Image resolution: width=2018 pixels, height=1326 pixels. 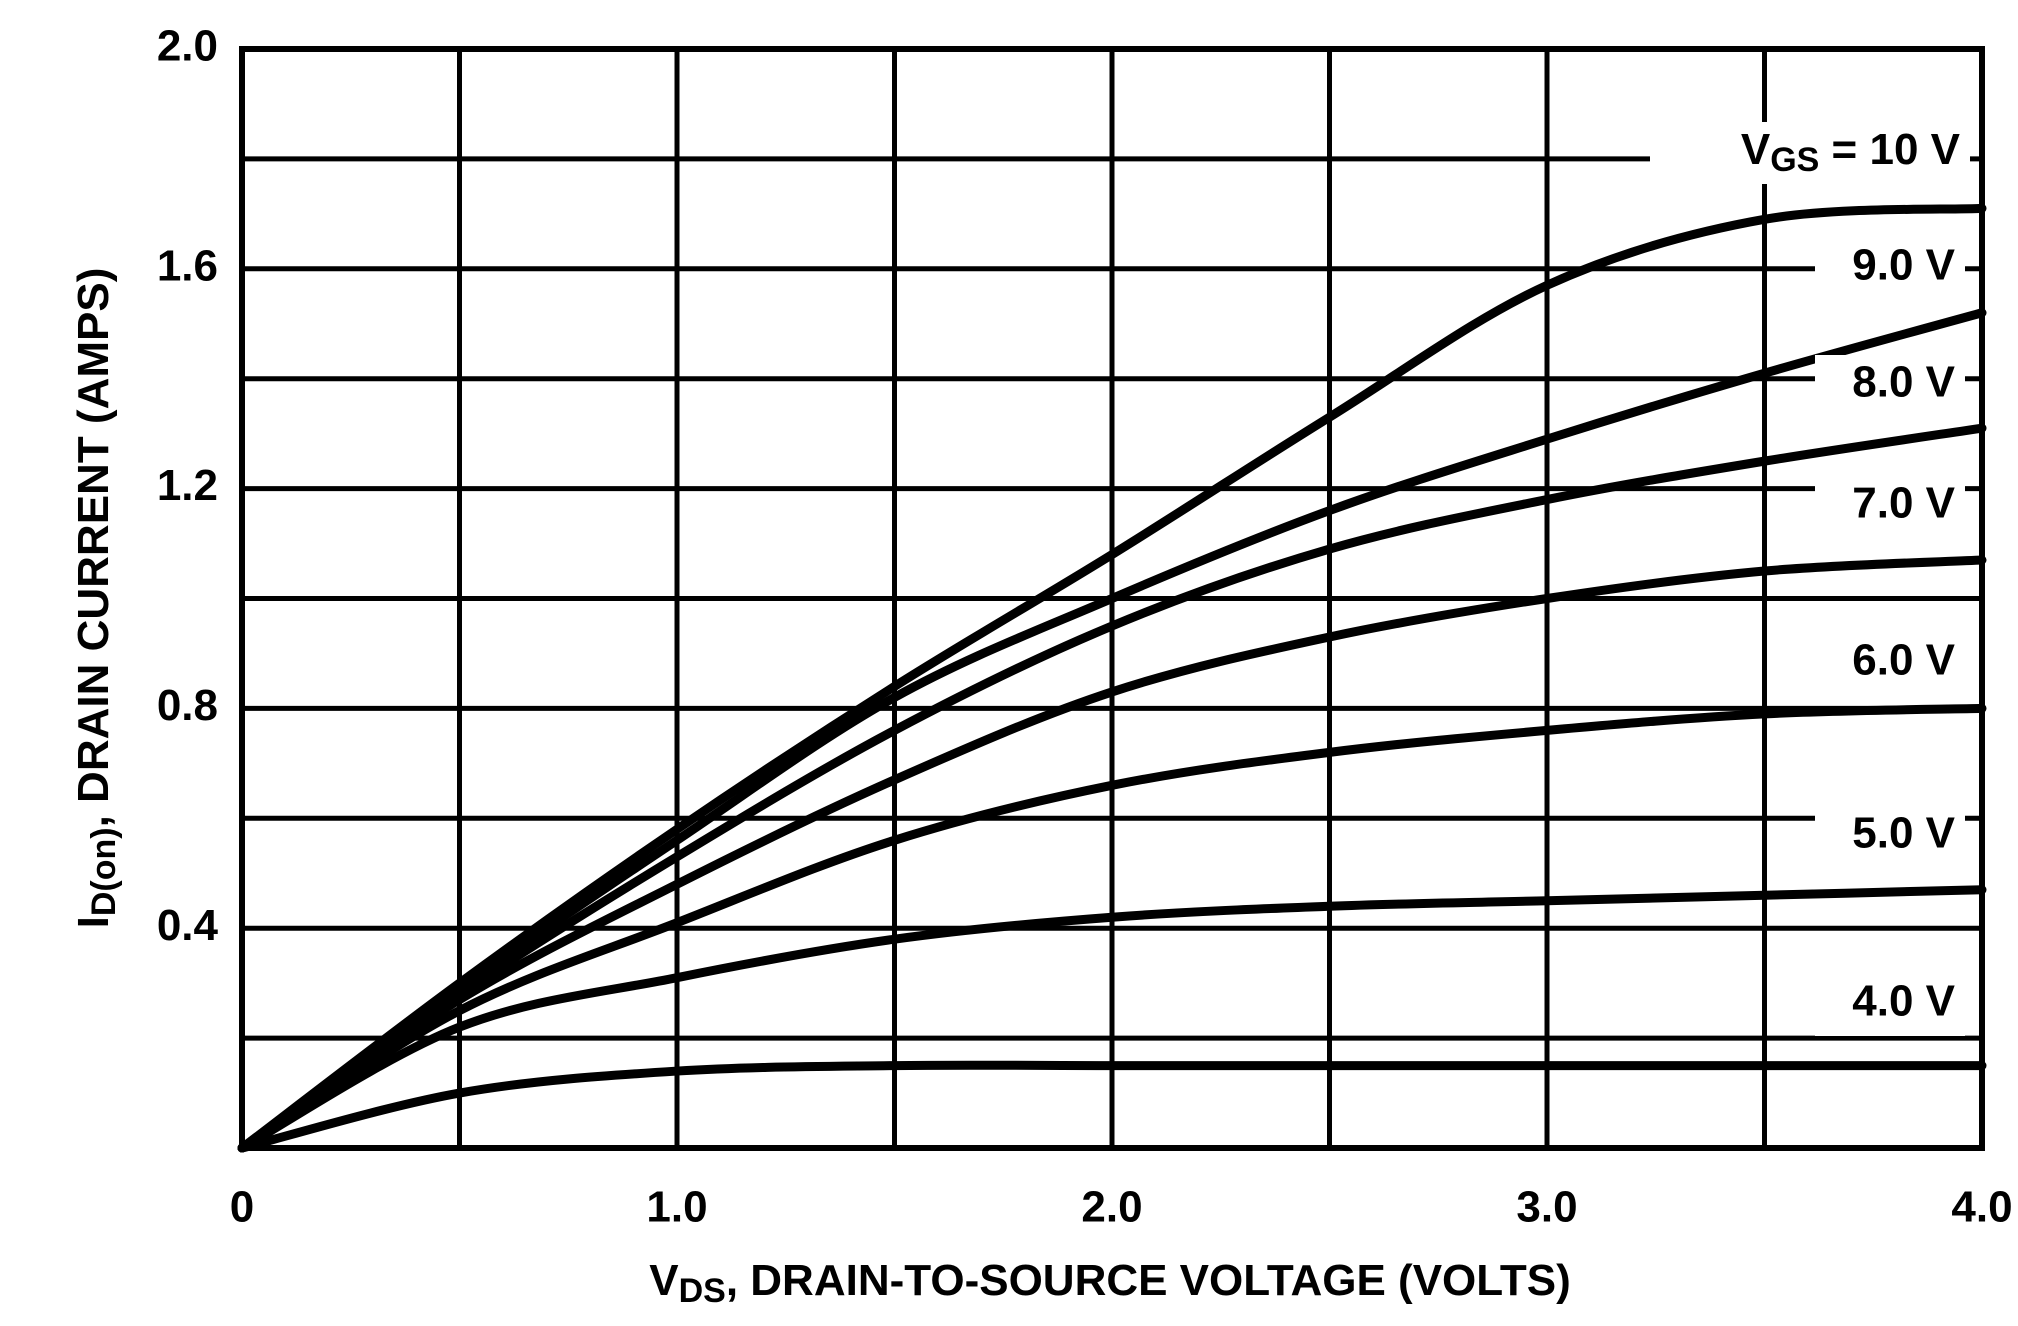 I want to click on legend-label: 5.0 V, so click(x=1903, y=833).